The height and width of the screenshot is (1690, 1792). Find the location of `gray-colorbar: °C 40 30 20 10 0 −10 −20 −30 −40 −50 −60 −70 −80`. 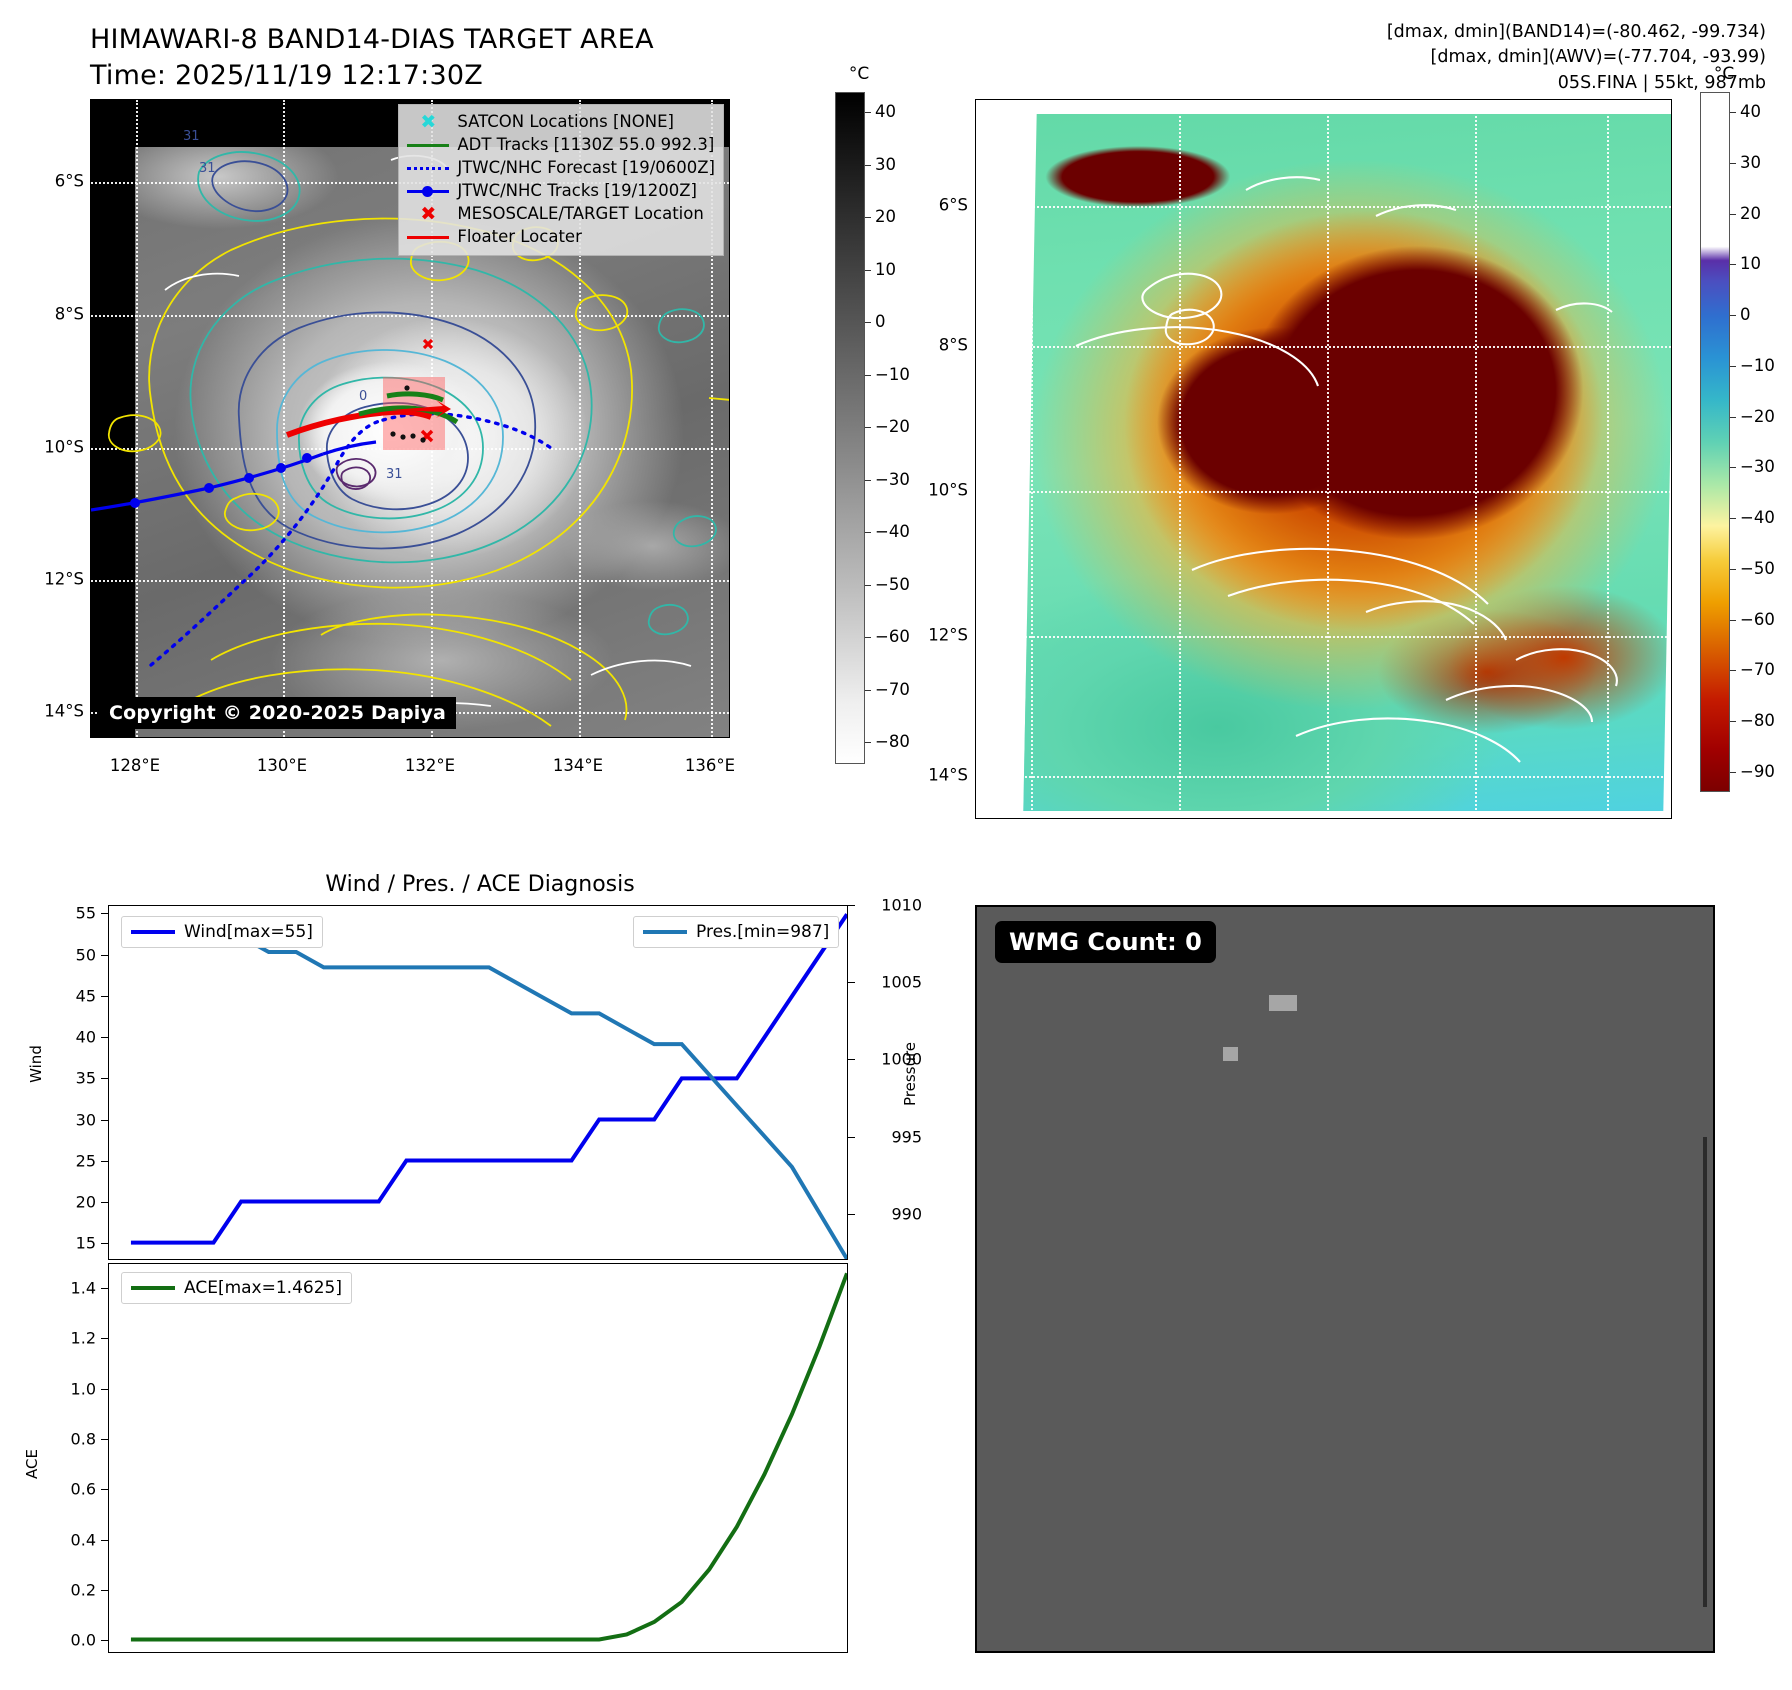

gray-colorbar: °C 40 30 20 10 0 −10 −20 −30 −40 −50 −60 −70 −80 is located at coordinates (895, 412).